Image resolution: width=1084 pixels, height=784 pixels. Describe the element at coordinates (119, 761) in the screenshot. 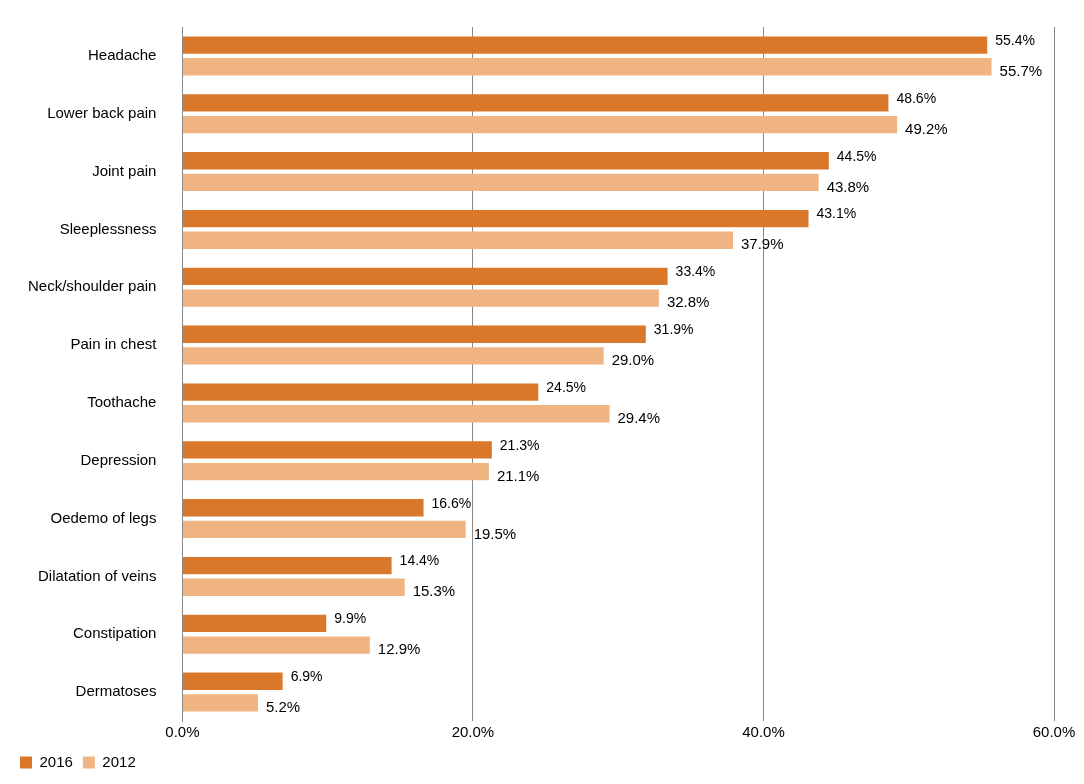

I see `legend-label: 2012` at that location.